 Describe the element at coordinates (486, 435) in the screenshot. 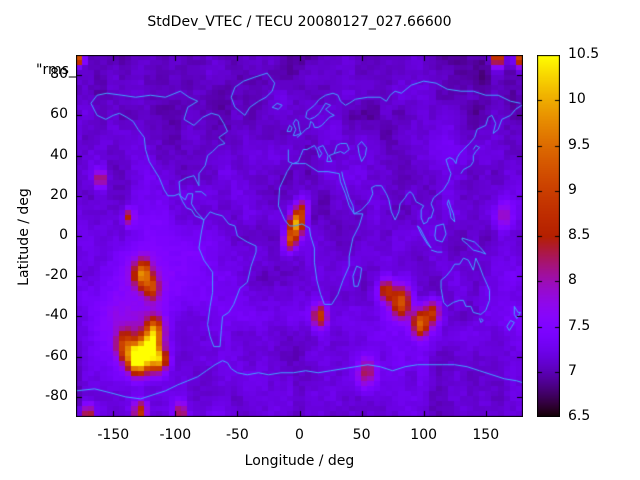

I see `x-tick-label: 150` at that location.